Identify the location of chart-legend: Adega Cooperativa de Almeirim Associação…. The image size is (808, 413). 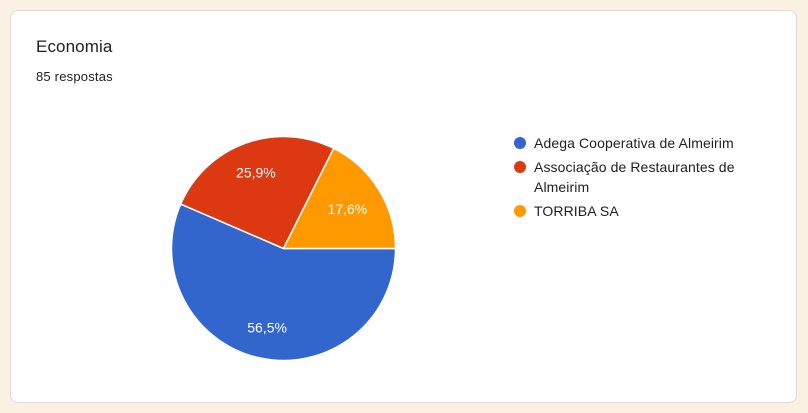
(648, 179).